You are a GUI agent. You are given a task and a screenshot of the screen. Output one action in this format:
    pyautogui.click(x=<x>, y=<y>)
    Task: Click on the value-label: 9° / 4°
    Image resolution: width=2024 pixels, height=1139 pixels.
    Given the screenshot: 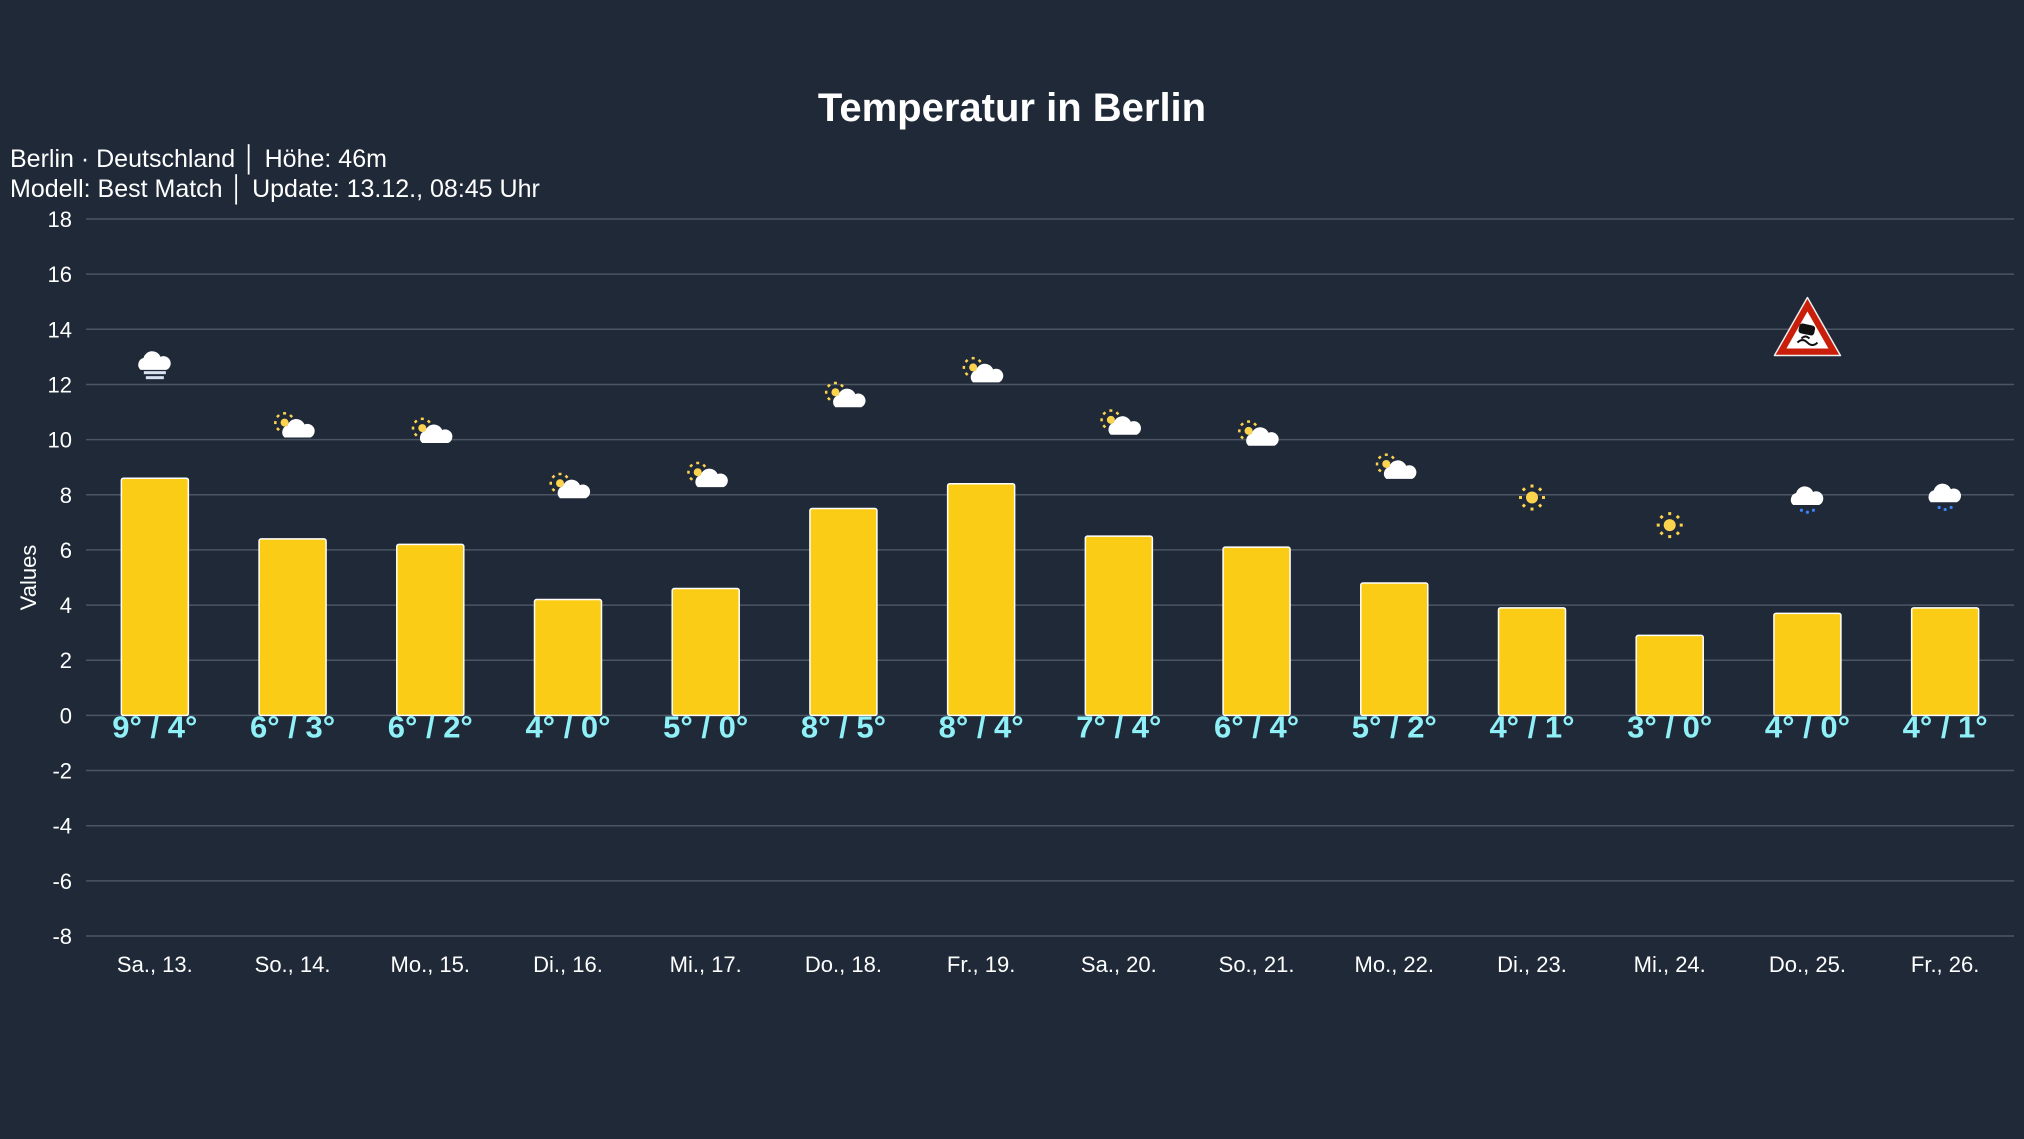 What is the action you would take?
    pyautogui.click(x=154, y=726)
    